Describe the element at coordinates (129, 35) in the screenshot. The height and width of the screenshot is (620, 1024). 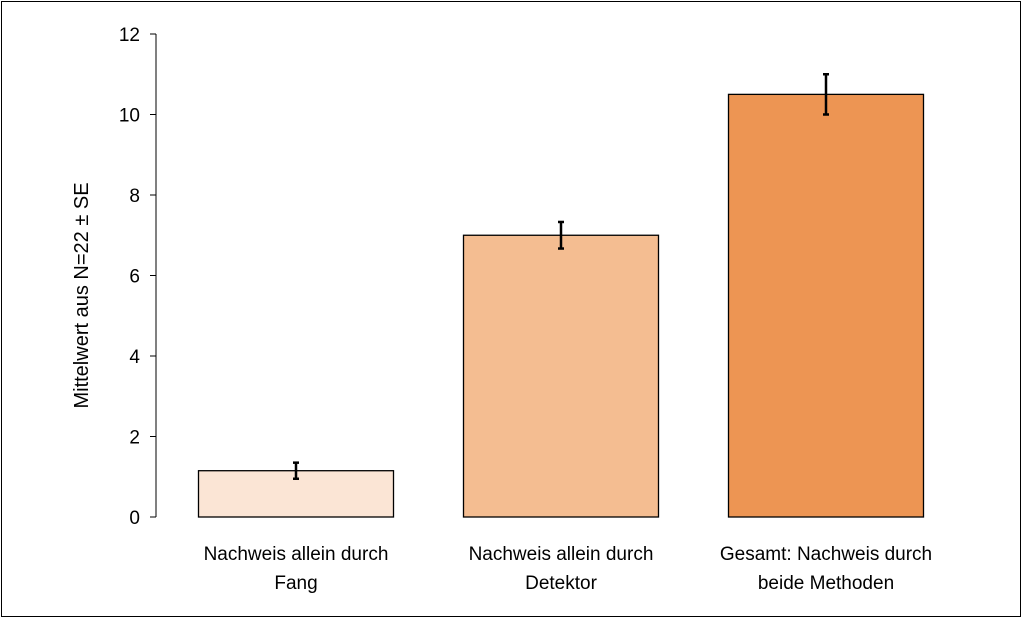
I see `y-tick-label: 12` at that location.